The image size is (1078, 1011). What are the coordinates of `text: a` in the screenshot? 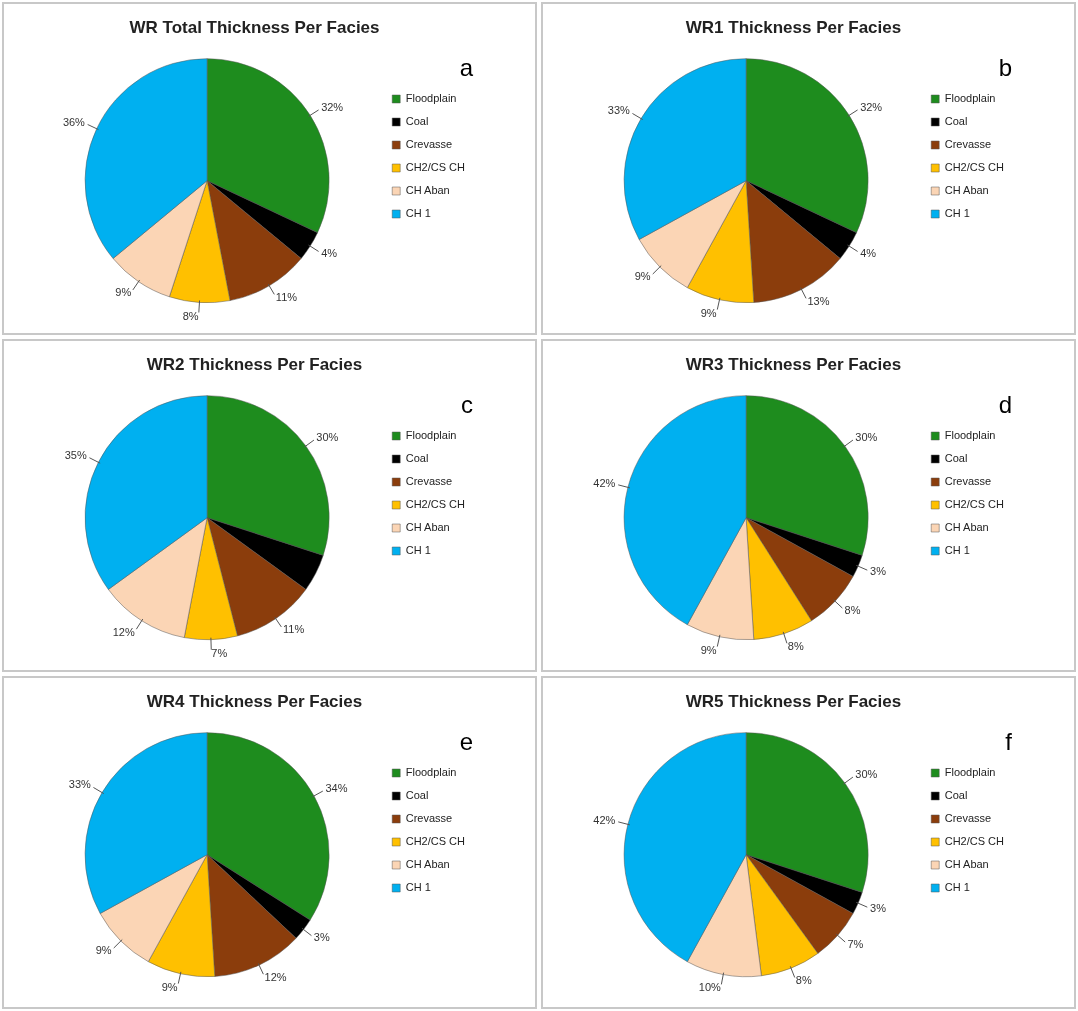 It's located at (466, 68).